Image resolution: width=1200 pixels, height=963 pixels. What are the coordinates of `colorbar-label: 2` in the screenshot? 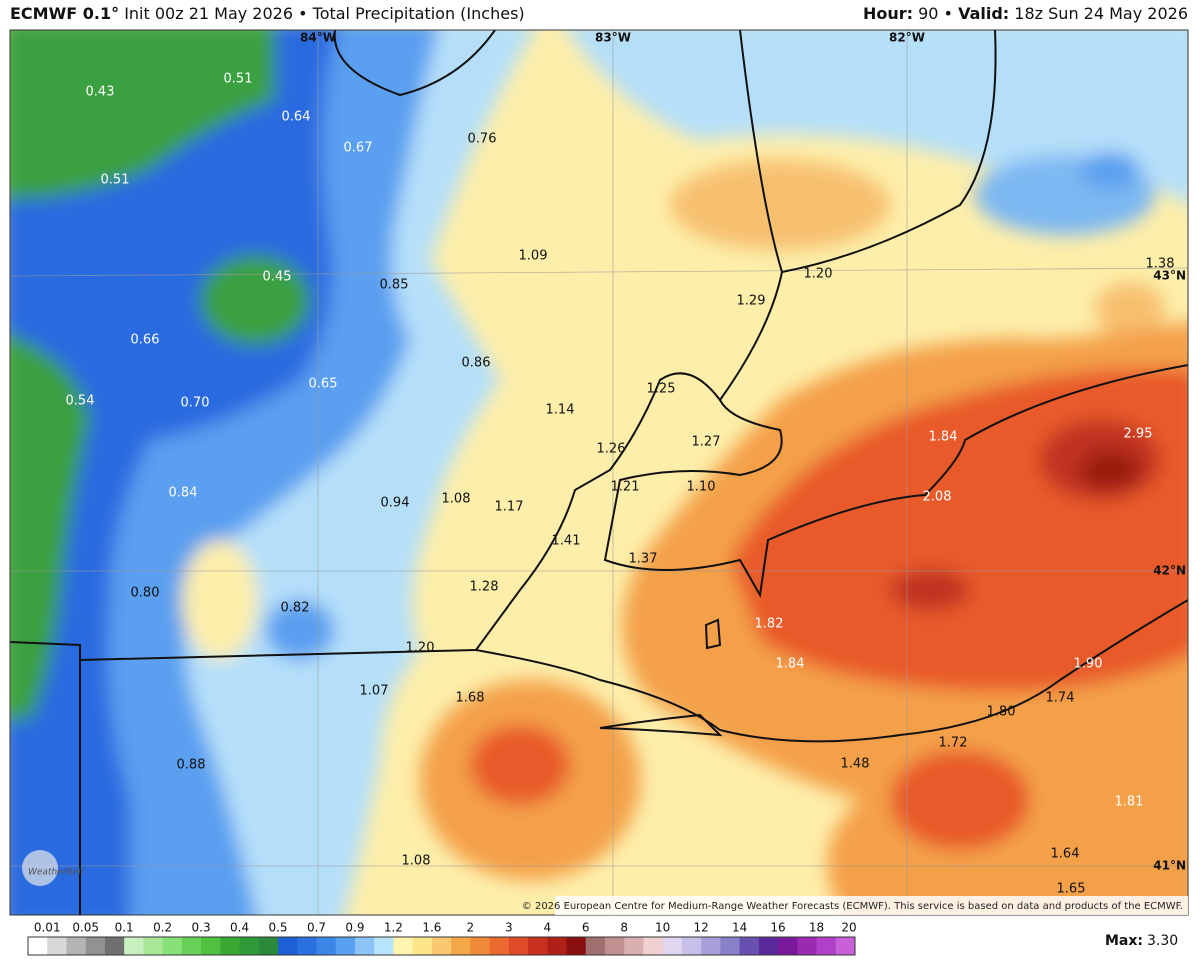 It's located at (471, 928).